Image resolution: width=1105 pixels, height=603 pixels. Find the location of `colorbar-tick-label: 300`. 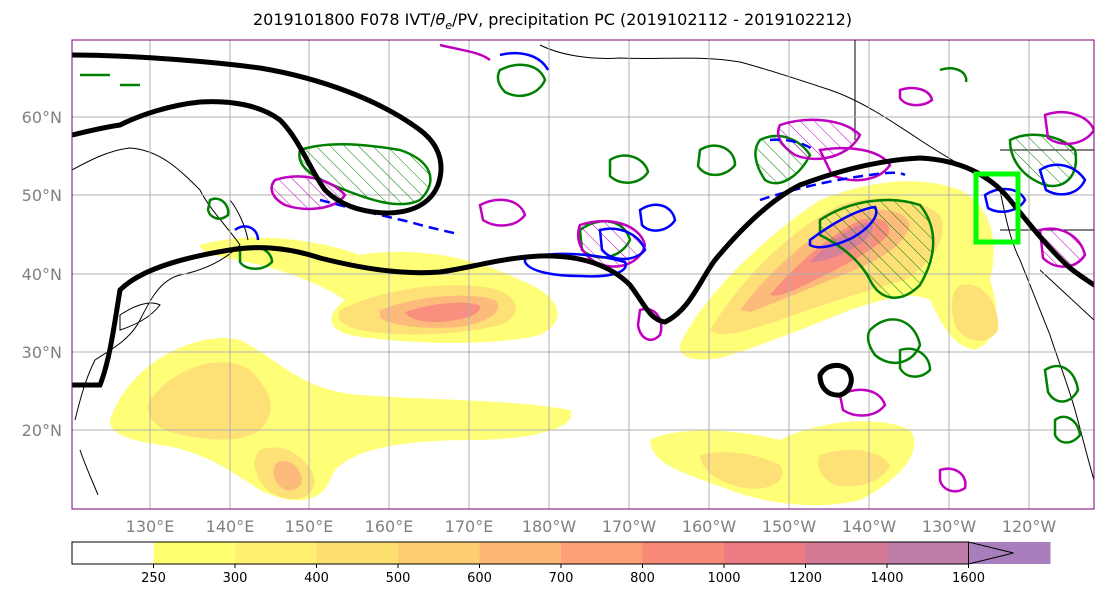

colorbar-tick-label: 300 is located at coordinates (235, 578).